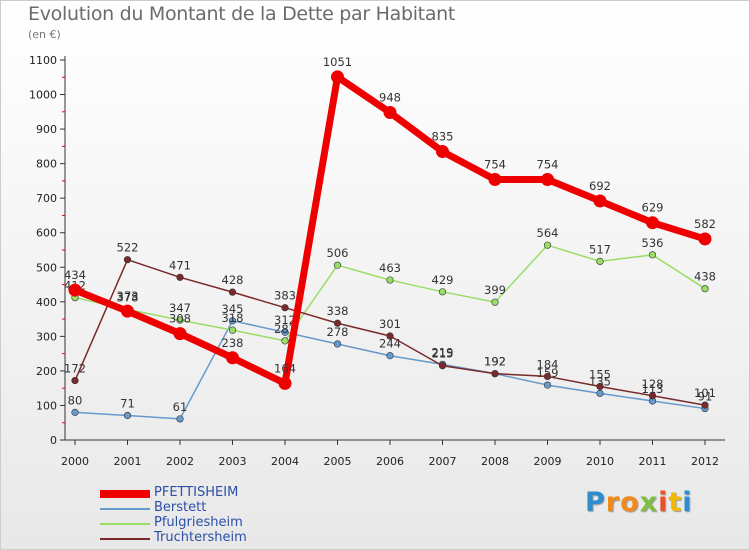 The height and width of the screenshot is (550, 750). What do you see at coordinates (46, 371) in the screenshot?
I see `y-tick-label: 200` at bounding box center [46, 371].